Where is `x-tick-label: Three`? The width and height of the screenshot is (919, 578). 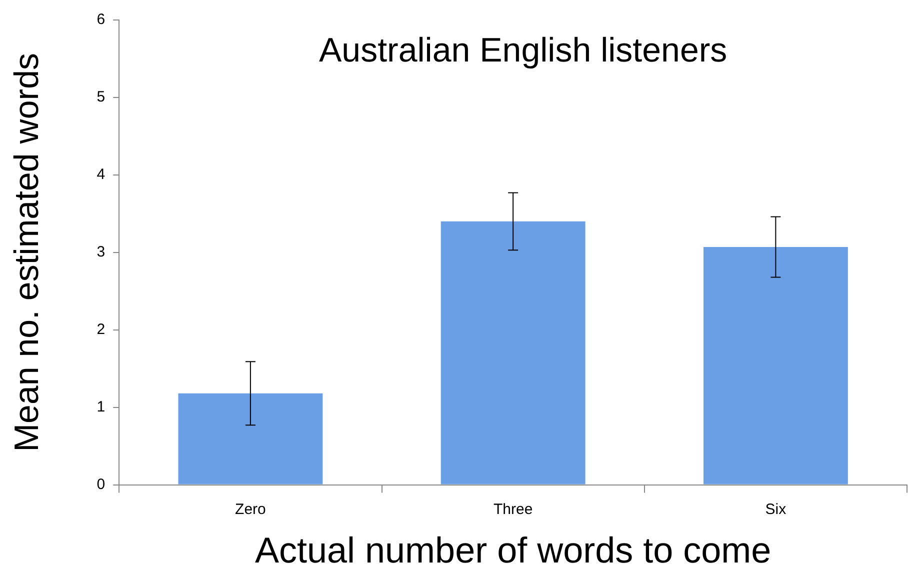
x-tick-label: Three is located at coordinates (513, 509).